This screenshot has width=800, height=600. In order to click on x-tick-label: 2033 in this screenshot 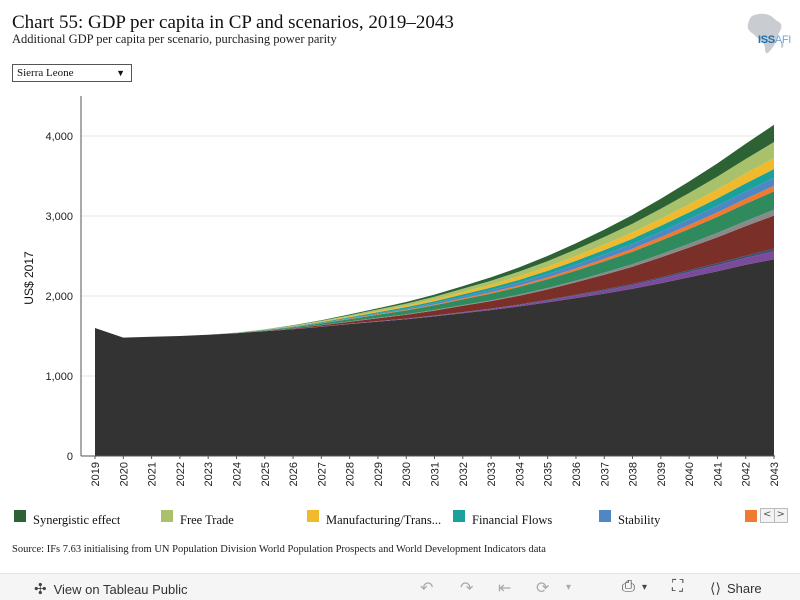, I will do `click(492, 474)`.